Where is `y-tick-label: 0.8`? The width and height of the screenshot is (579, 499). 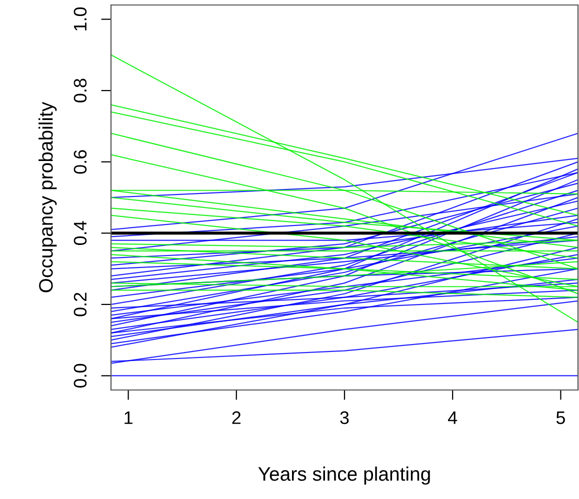 y-tick-label: 0.8 is located at coordinates (80, 90).